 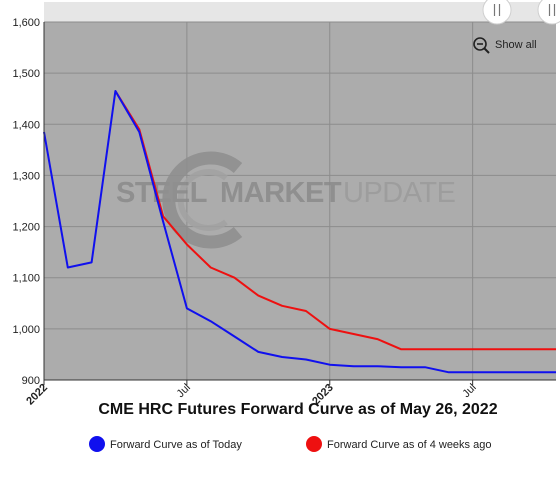 I want to click on y-tick-labels: 900 1,000 1,100 1,200 1,300 1,400 1,500 1,600, so click(x=26, y=202).